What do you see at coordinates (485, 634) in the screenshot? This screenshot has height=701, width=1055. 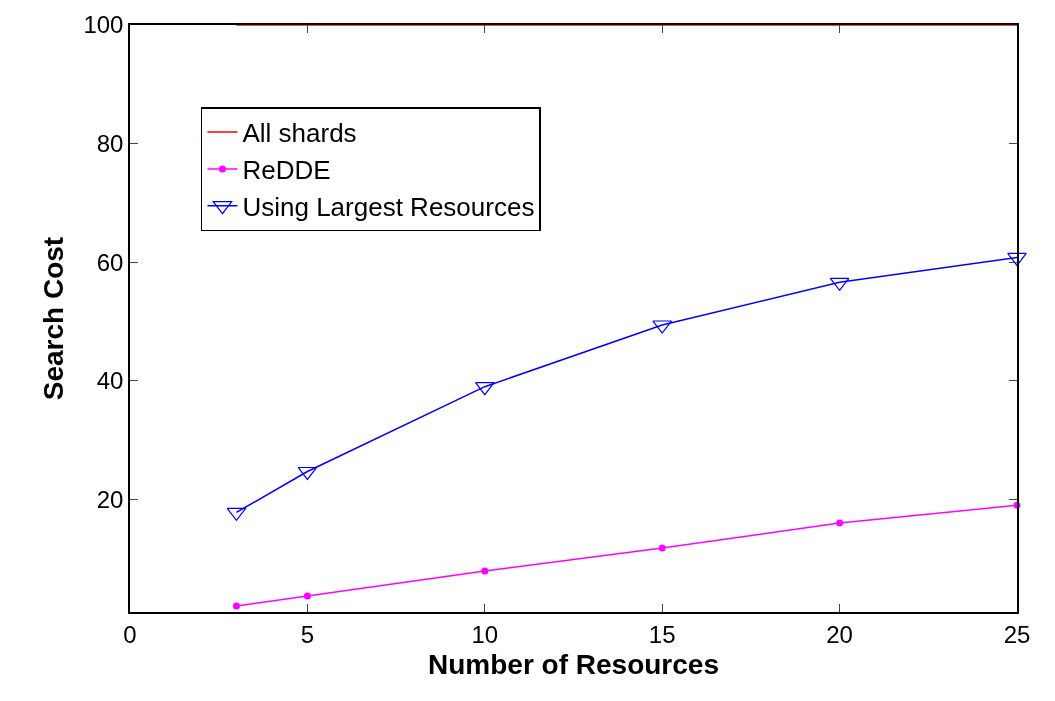 I see `x-tick-label: 10` at bounding box center [485, 634].